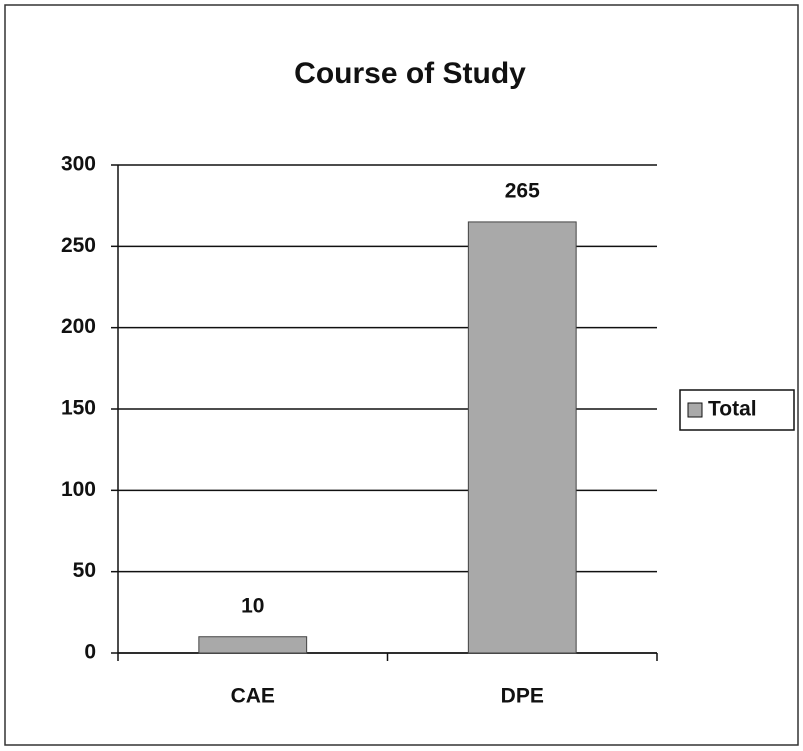 This screenshot has width=803, height=751. Describe the element at coordinates (90, 652) in the screenshot. I see `y-tick-label: 0` at that location.